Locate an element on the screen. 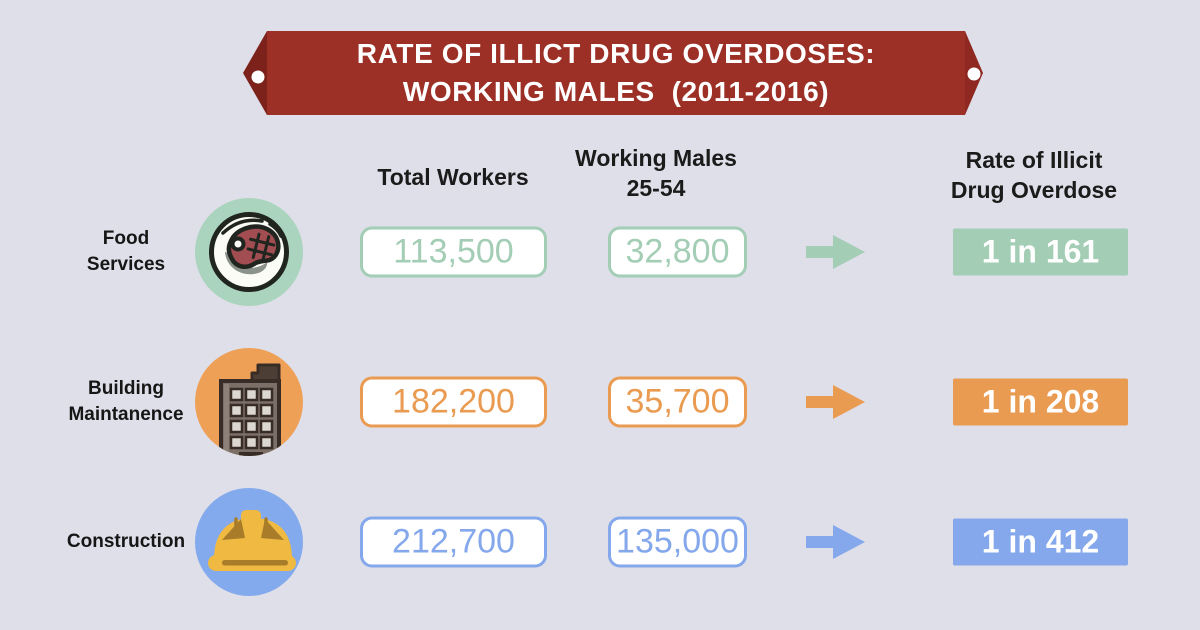 The height and width of the screenshot is (630, 1200). working-males-header-line1: Working Males is located at coordinates (656, 158).